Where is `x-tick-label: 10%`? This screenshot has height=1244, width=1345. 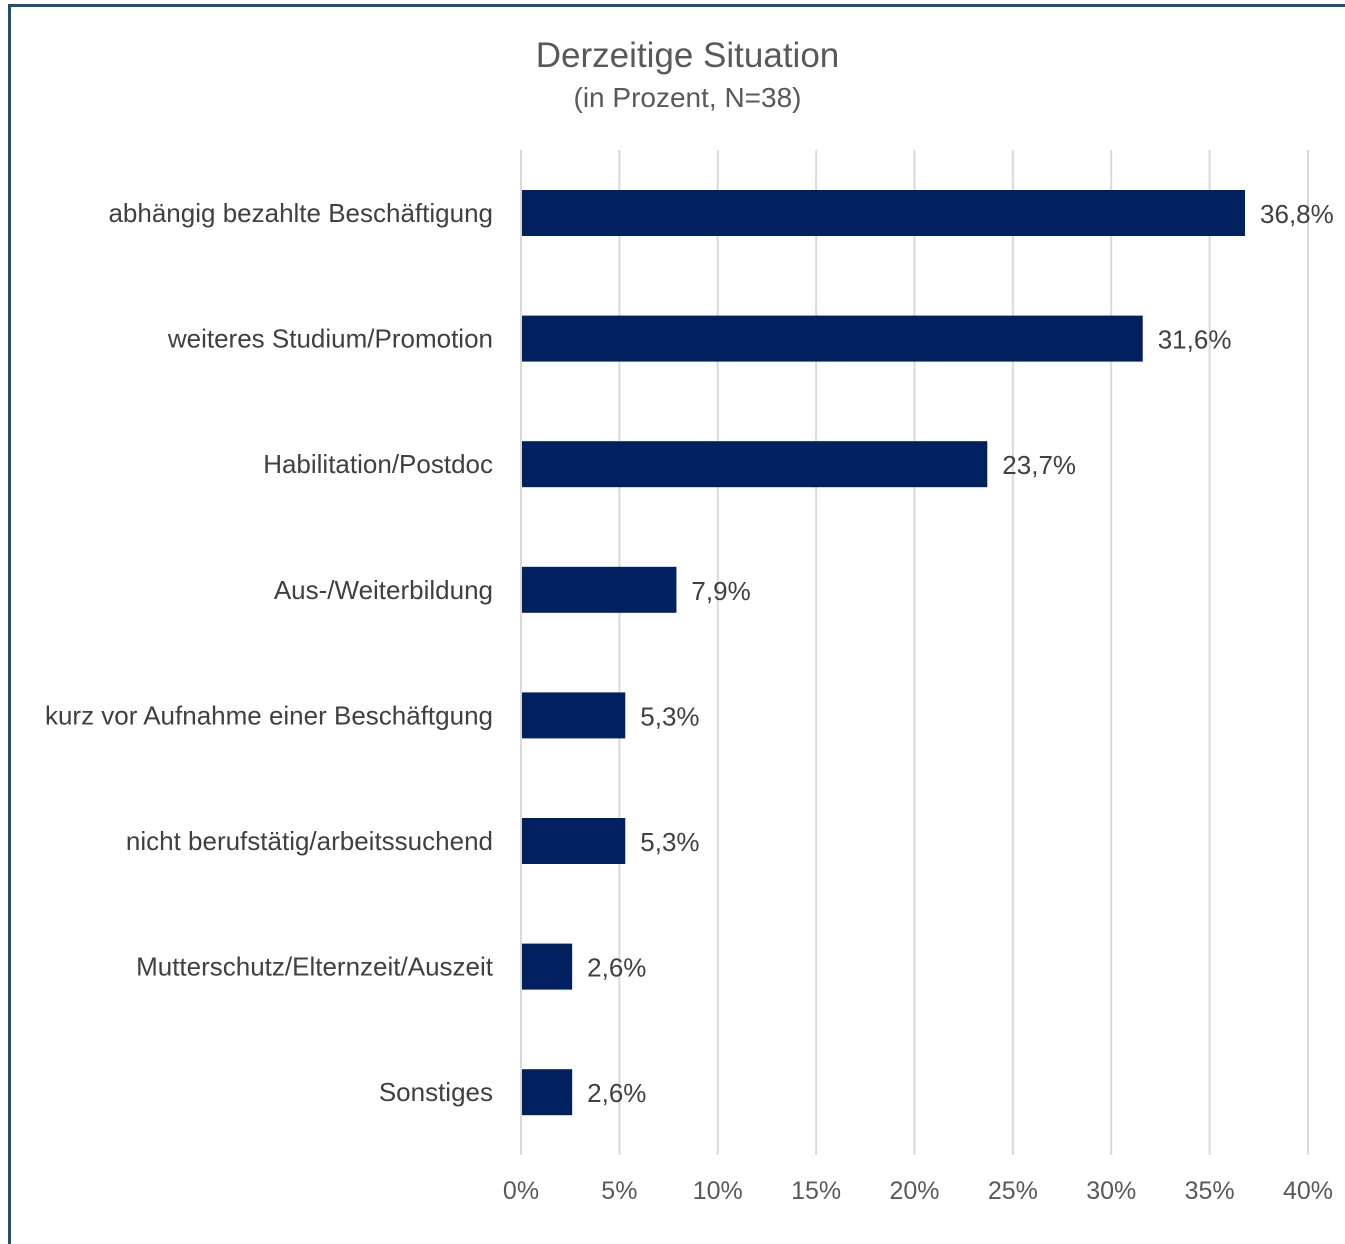
x-tick-label: 10% is located at coordinates (718, 1191).